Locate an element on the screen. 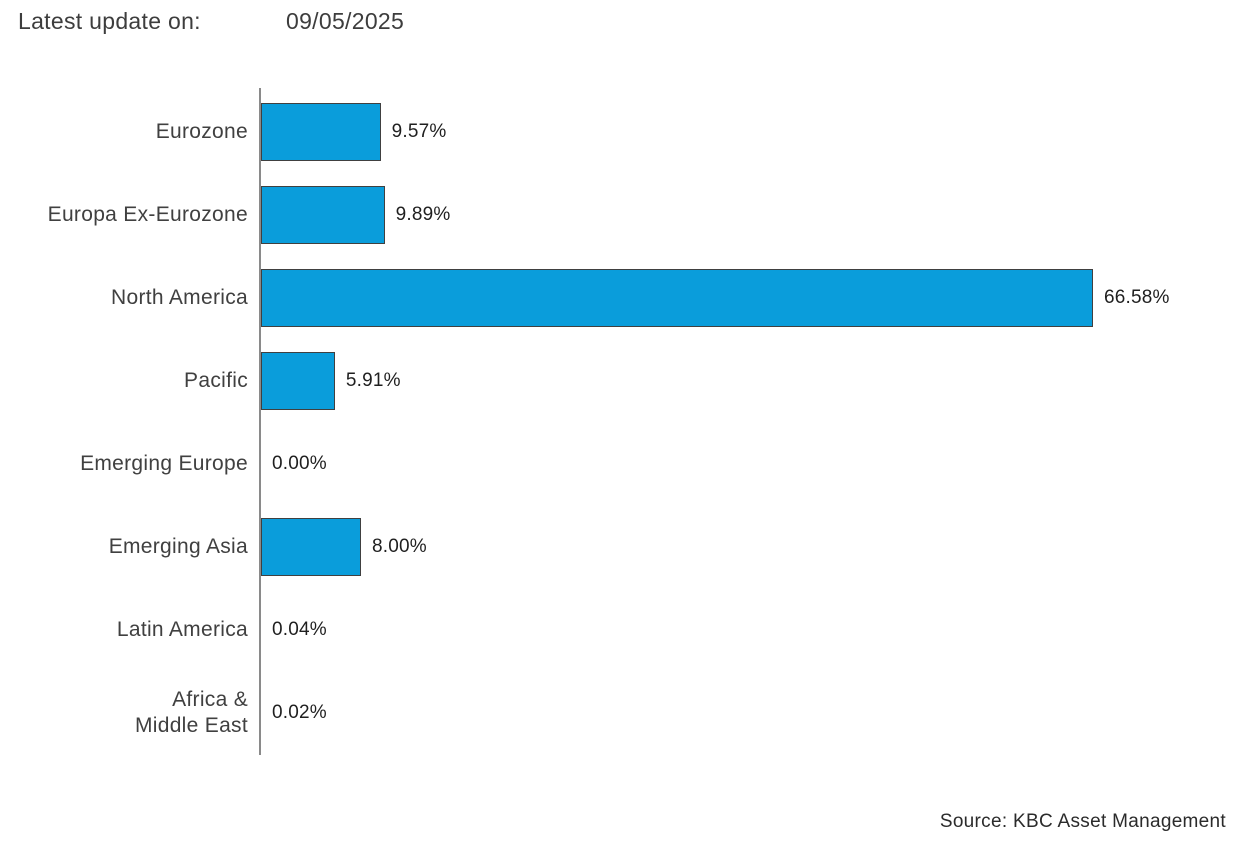 The image size is (1250, 850). bar-area: 9.57% is located at coordinates (353, 131).